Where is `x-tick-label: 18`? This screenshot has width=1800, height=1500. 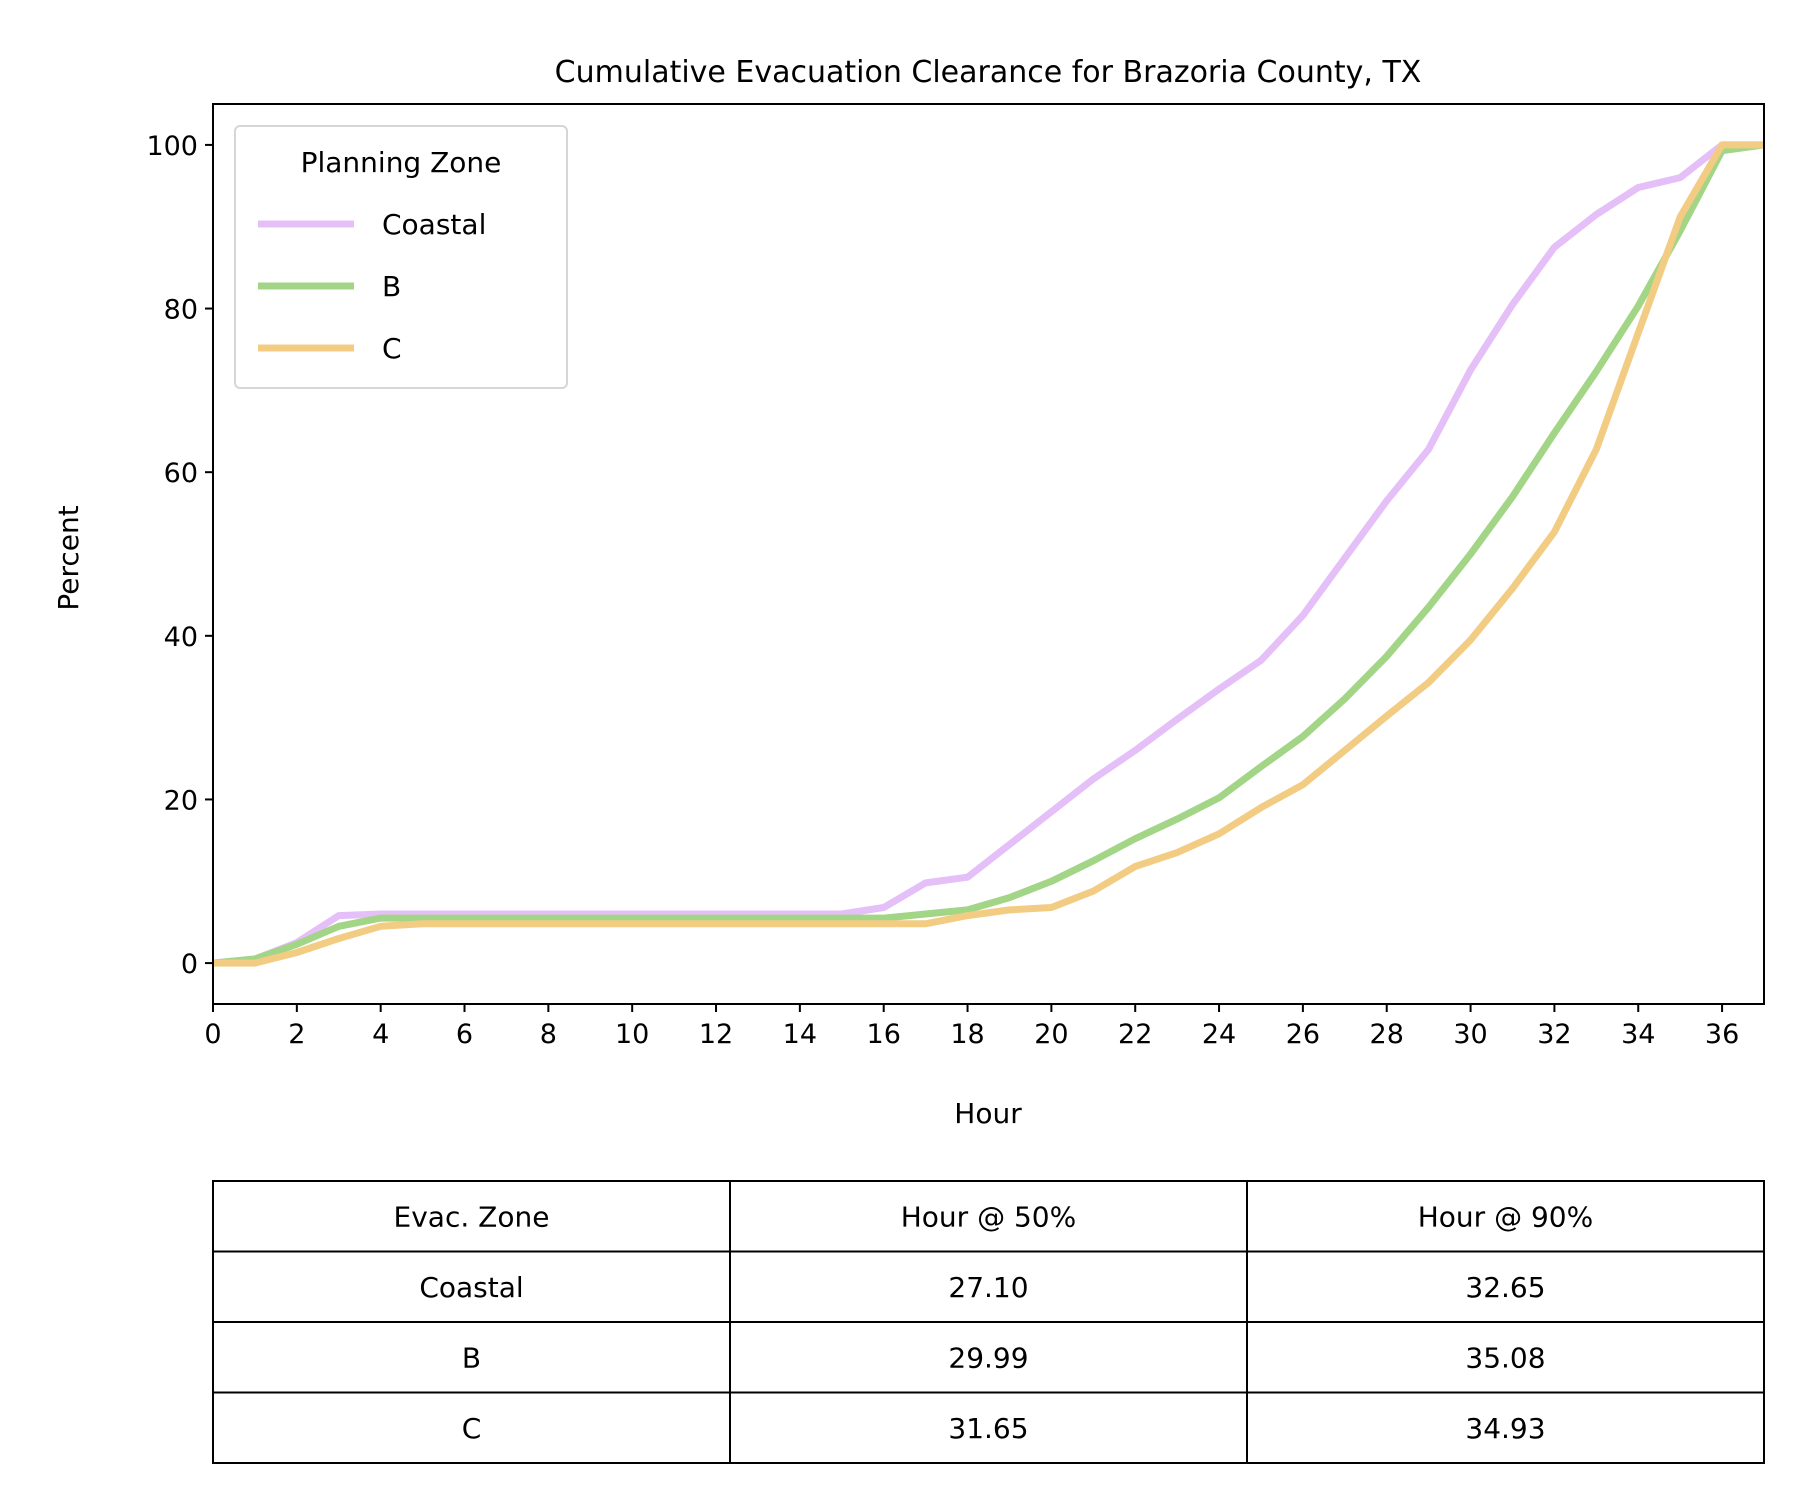 x-tick-label: 18 is located at coordinates (967, 1034).